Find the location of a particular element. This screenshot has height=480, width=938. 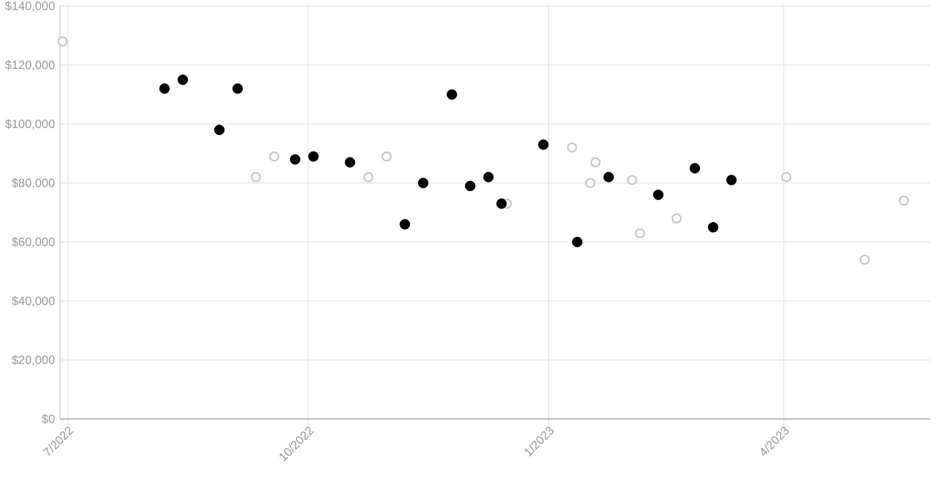

y-tick-label: $60,000 is located at coordinates (34, 241).